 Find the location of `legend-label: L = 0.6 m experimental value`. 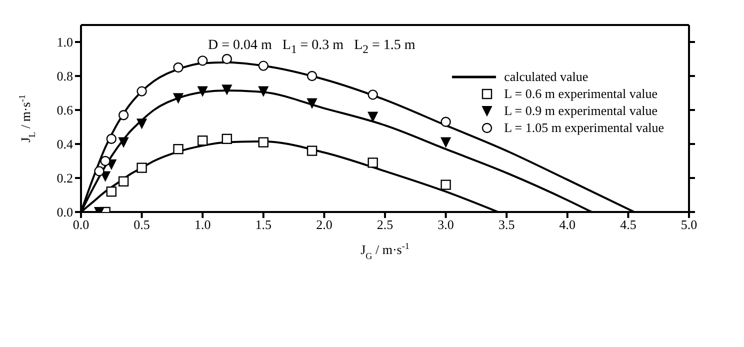

legend-label: L = 0.6 m experimental value is located at coordinates (581, 93).